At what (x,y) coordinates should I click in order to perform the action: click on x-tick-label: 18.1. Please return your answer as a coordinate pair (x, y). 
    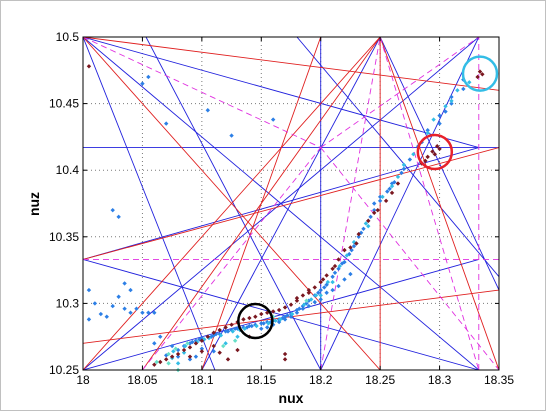
    Looking at the image, I should click on (202, 380).